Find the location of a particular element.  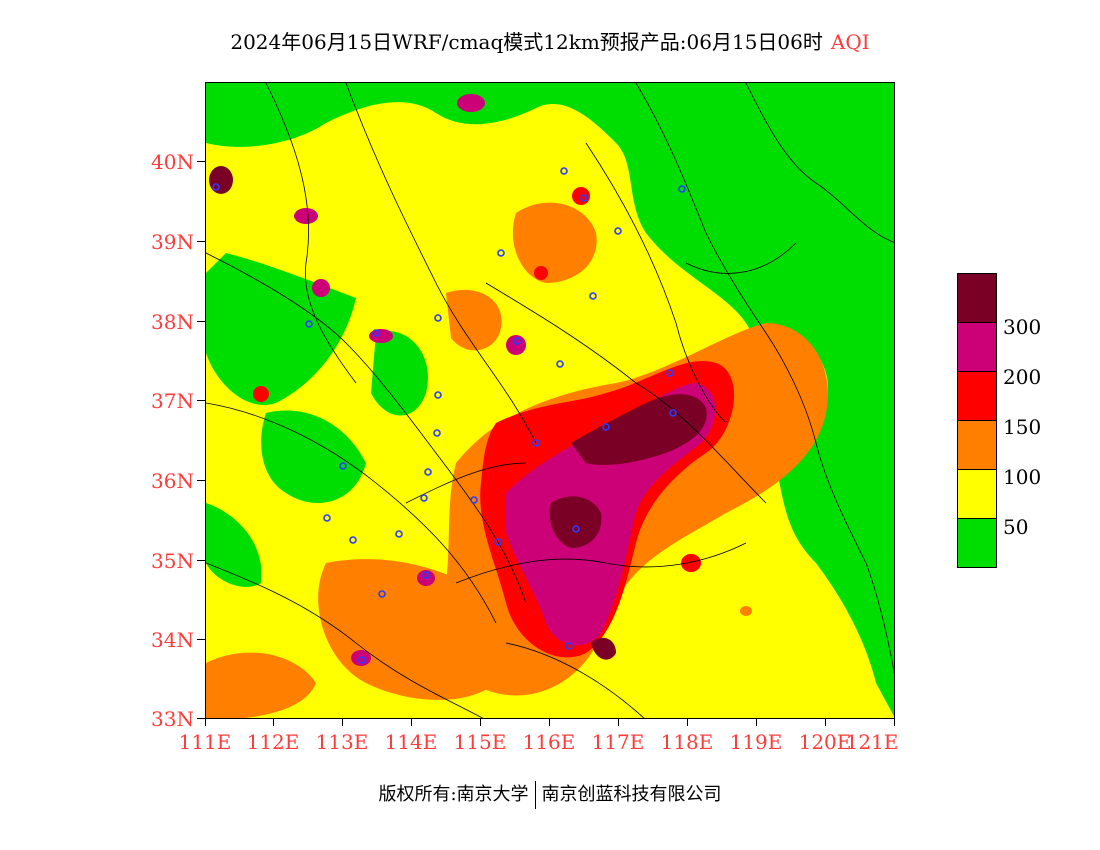

title-text: 2024年06月15日WRF/cmaq模式12km预报产品:06月15日06时 is located at coordinates (526, 42).